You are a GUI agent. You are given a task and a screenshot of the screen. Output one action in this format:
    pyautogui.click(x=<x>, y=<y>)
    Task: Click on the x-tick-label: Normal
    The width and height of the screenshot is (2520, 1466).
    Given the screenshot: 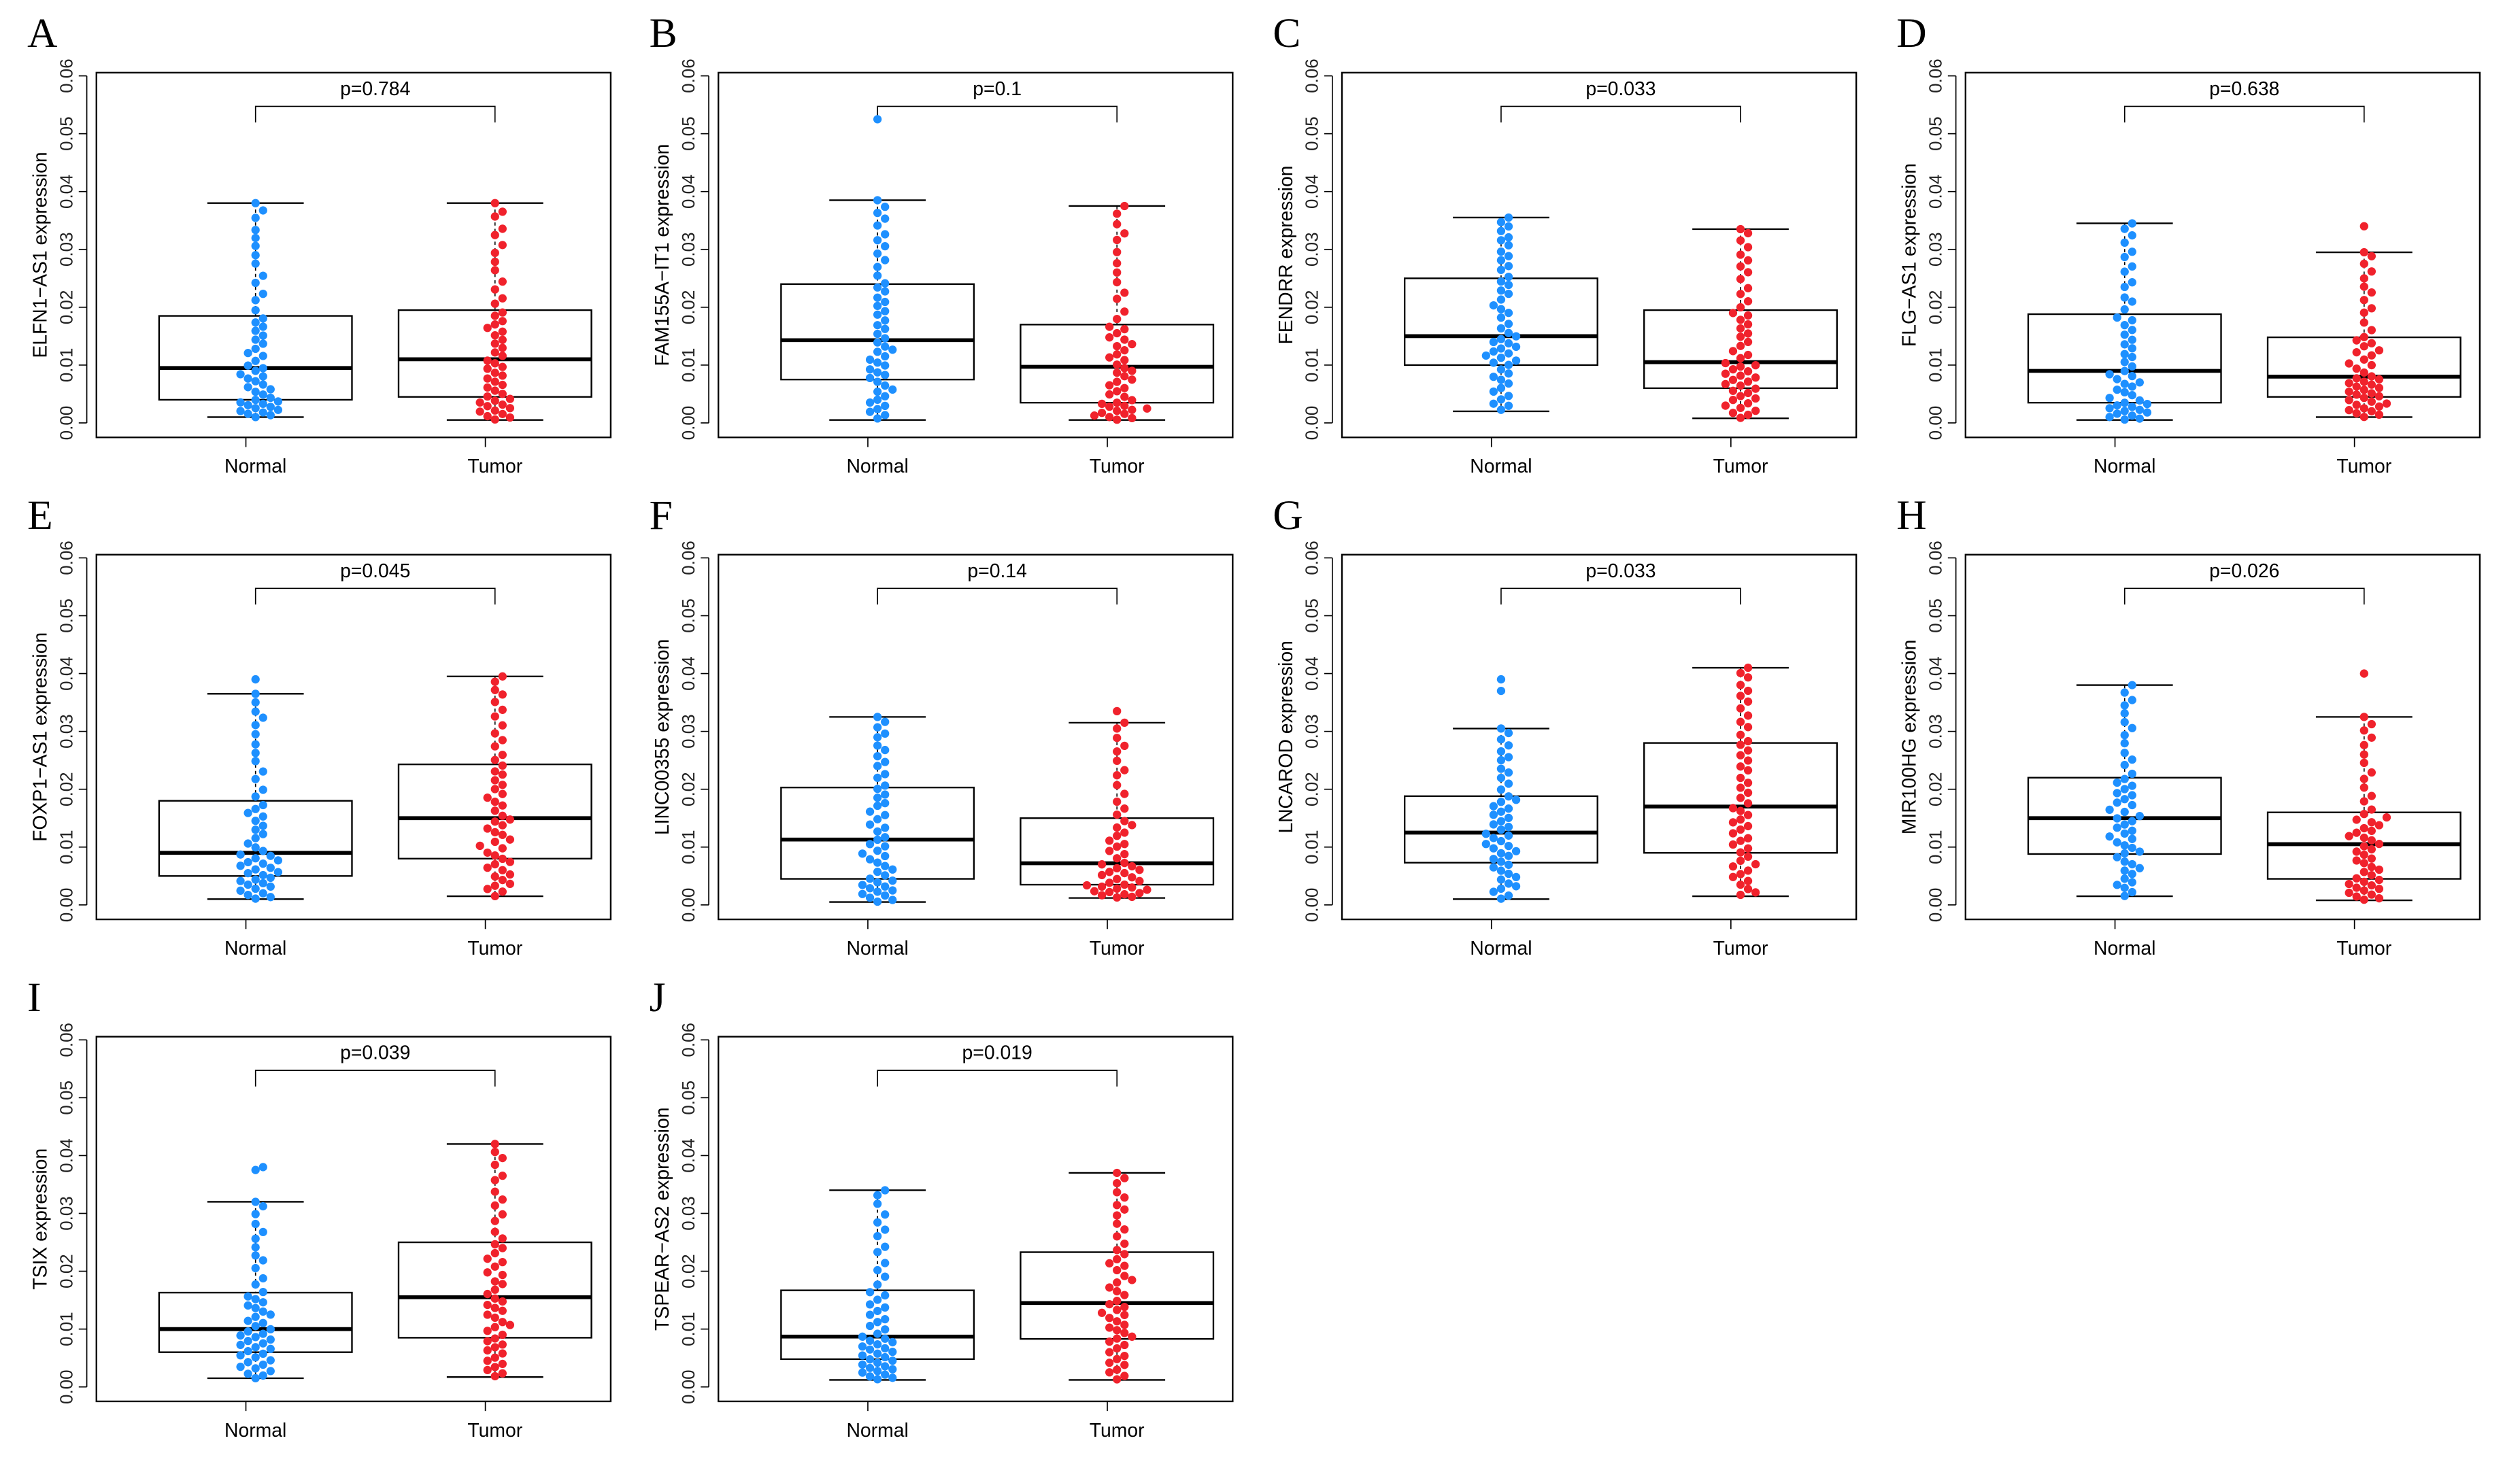 What is the action you would take?
    pyautogui.click(x=1501, y=466)
    